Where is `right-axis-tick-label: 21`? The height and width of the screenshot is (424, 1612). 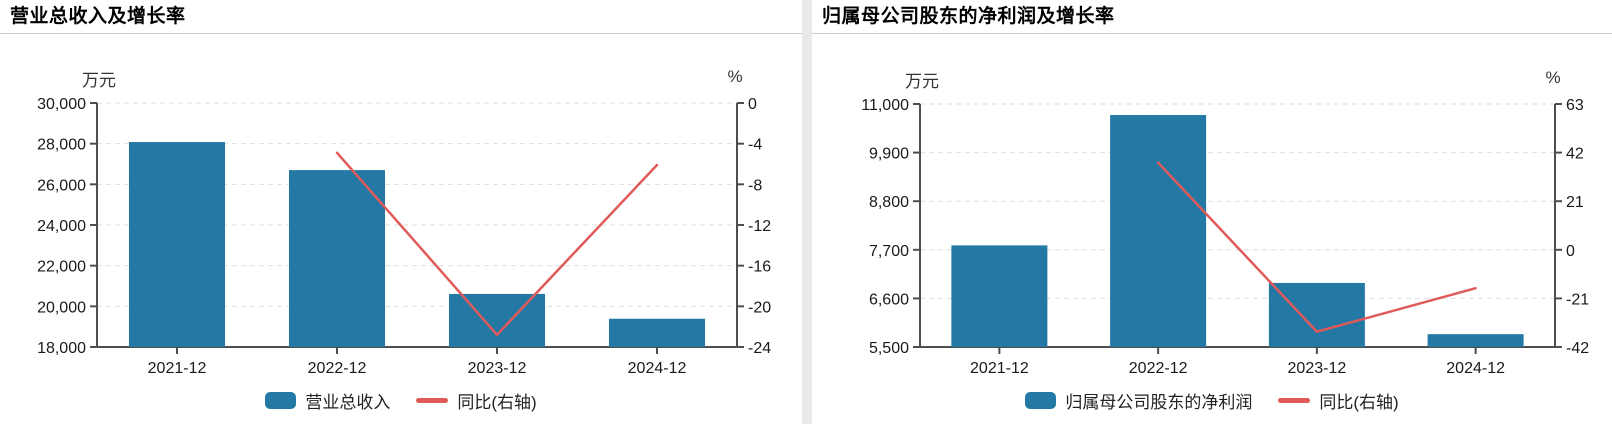
right-axis-tick-label: 21 is located at coordinates (1575, 202).